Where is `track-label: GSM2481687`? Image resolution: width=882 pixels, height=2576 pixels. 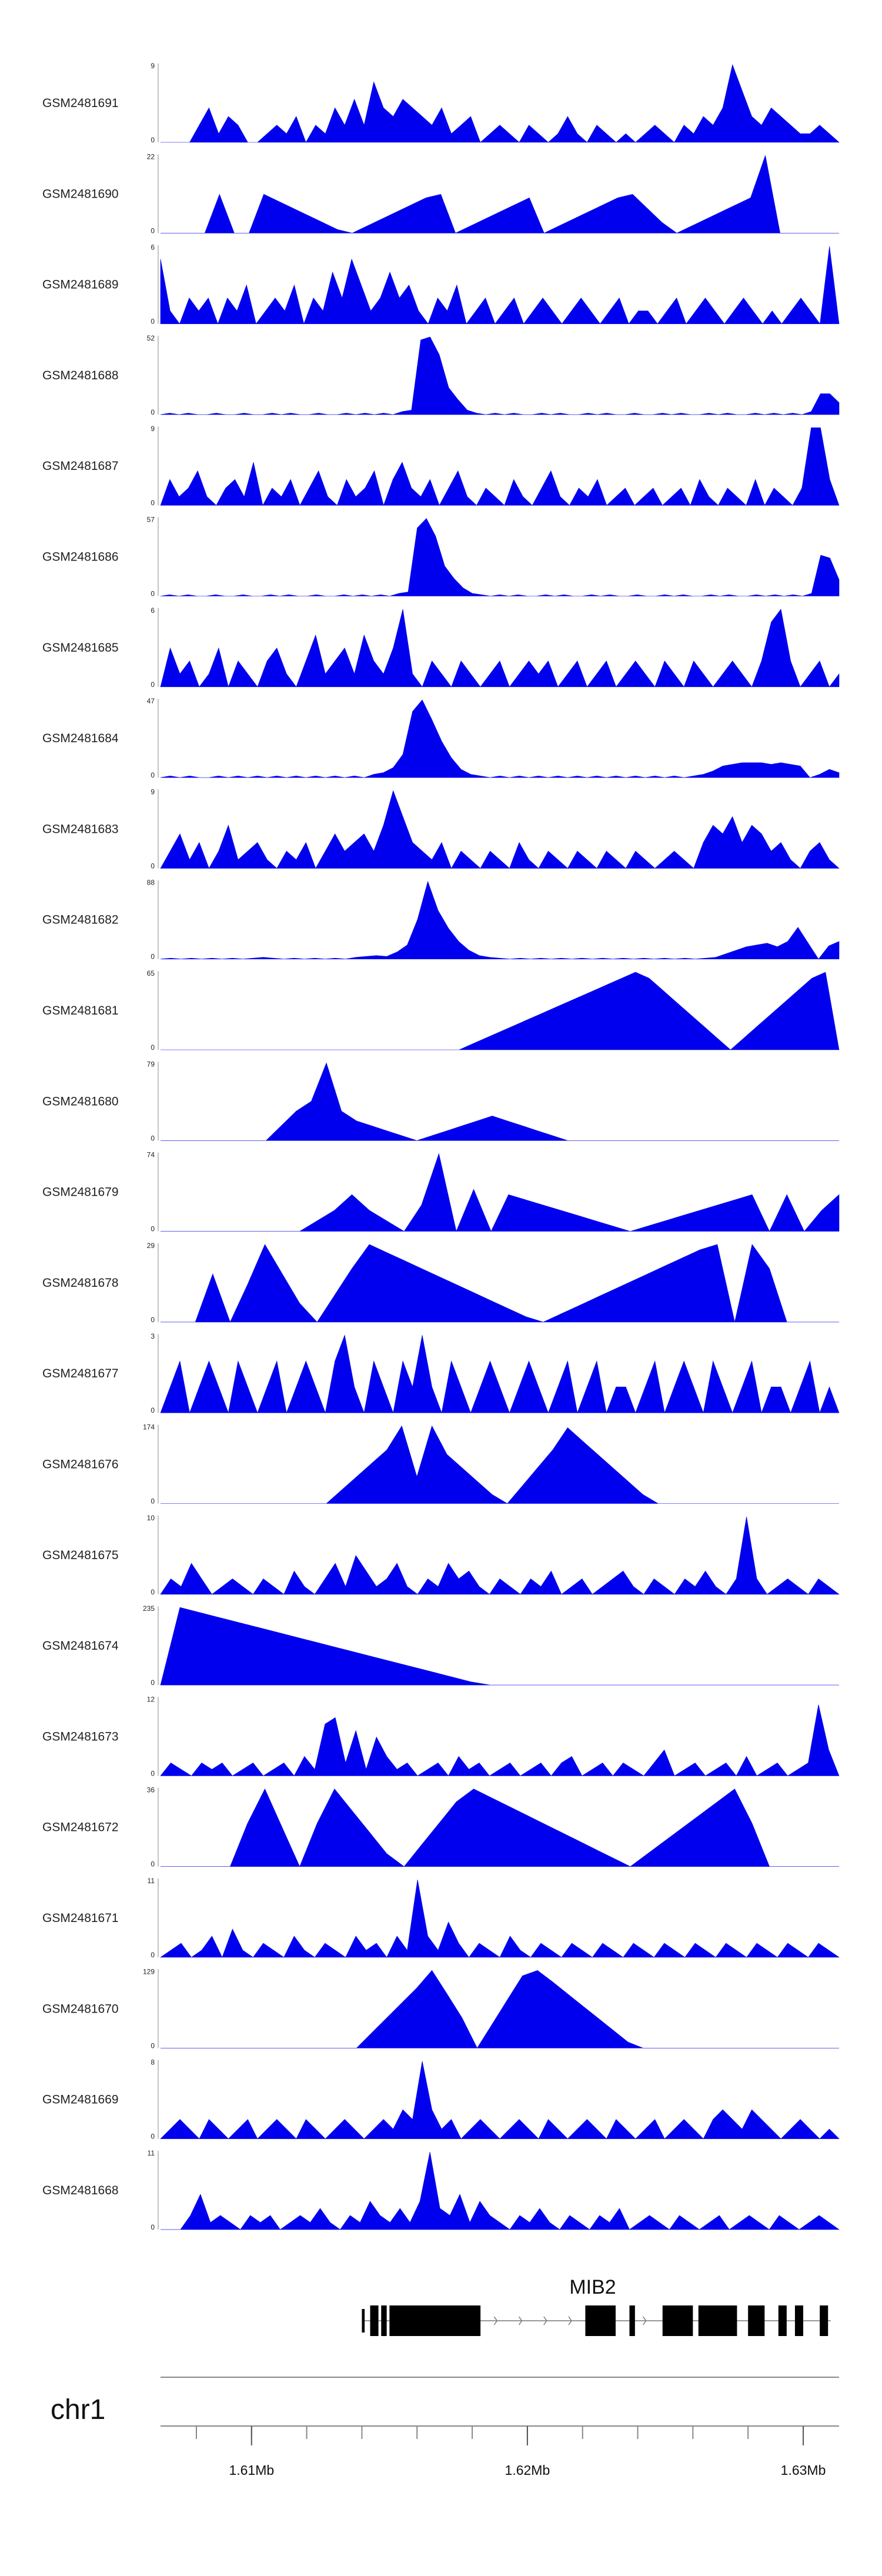 track-label: GSM2481687 is located at coordinates (80, 466).